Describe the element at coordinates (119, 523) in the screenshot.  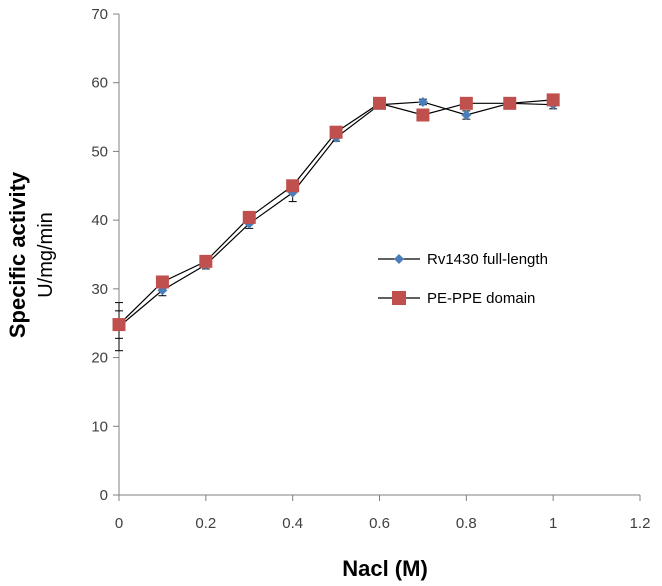
I see `x-tick-label: 0` at that location.